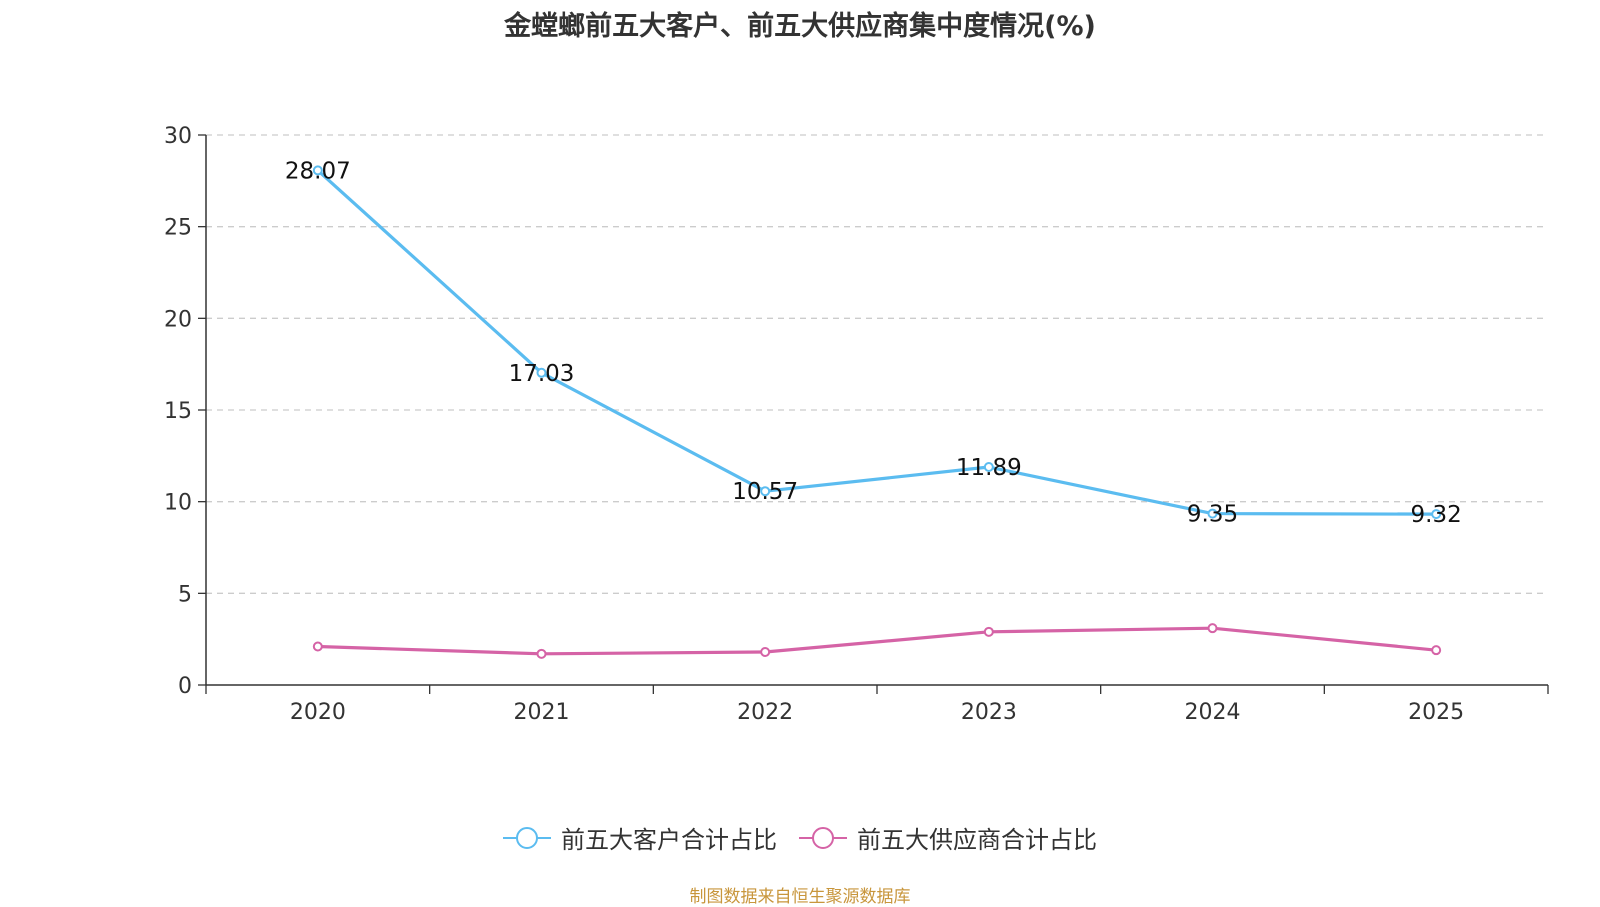  Describe the element at coordinates (318, 712) in the screenshot. I see `x-tick-label-2020: 2020` at that location.